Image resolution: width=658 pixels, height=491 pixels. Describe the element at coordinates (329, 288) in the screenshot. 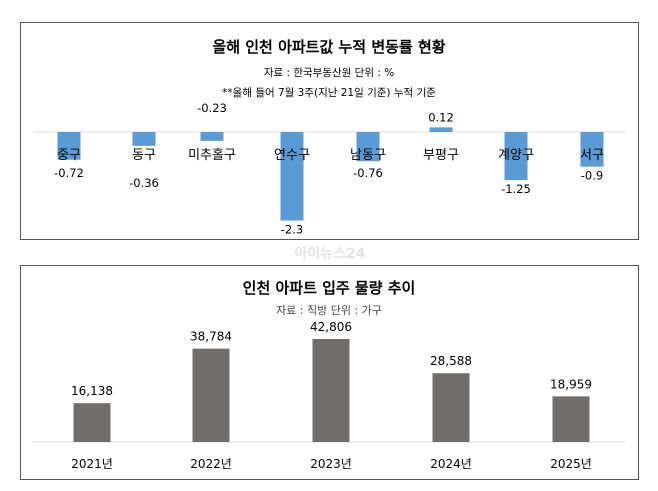

I see `chart-title: 인천 아파트 입주 물량 추이` at that location.